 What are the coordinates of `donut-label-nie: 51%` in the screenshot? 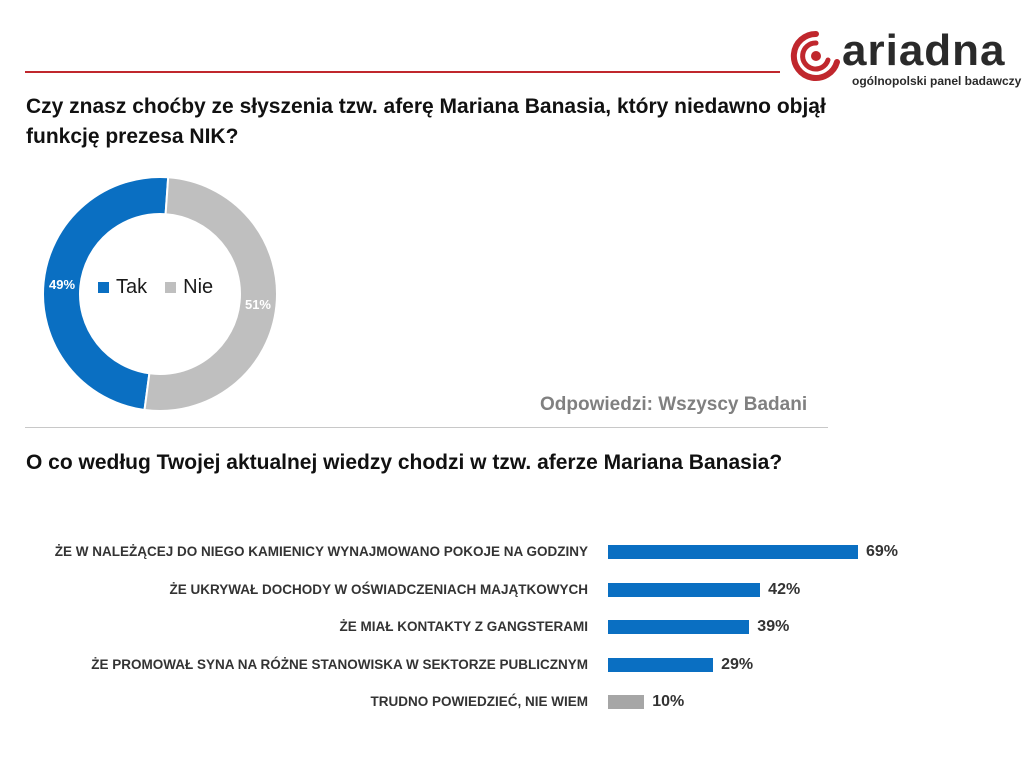 It's located at (258, 304).